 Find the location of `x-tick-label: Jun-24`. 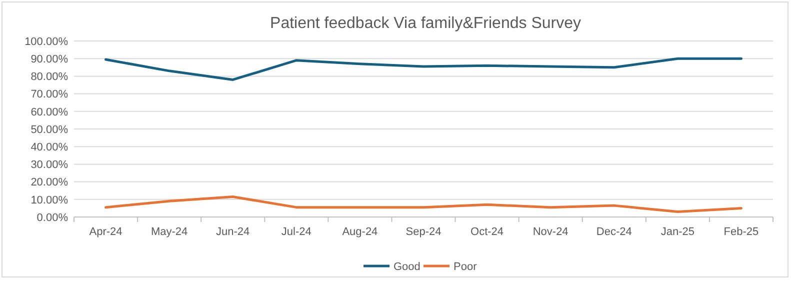

x-tick-label: Jun-24 is located at coordinates (233, 232).